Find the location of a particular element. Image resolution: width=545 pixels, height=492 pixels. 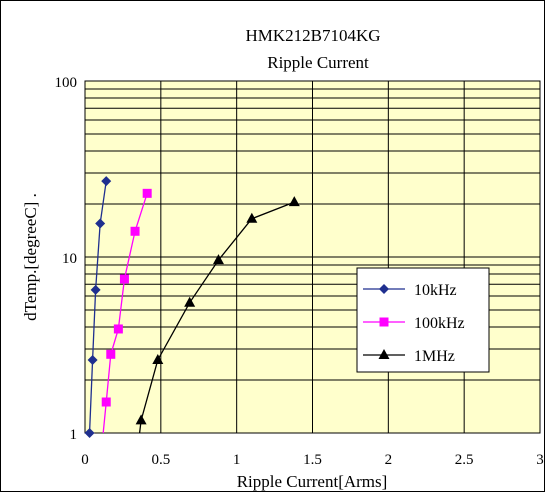

legend-label: 10kHz is located at coordinates (435, 290).